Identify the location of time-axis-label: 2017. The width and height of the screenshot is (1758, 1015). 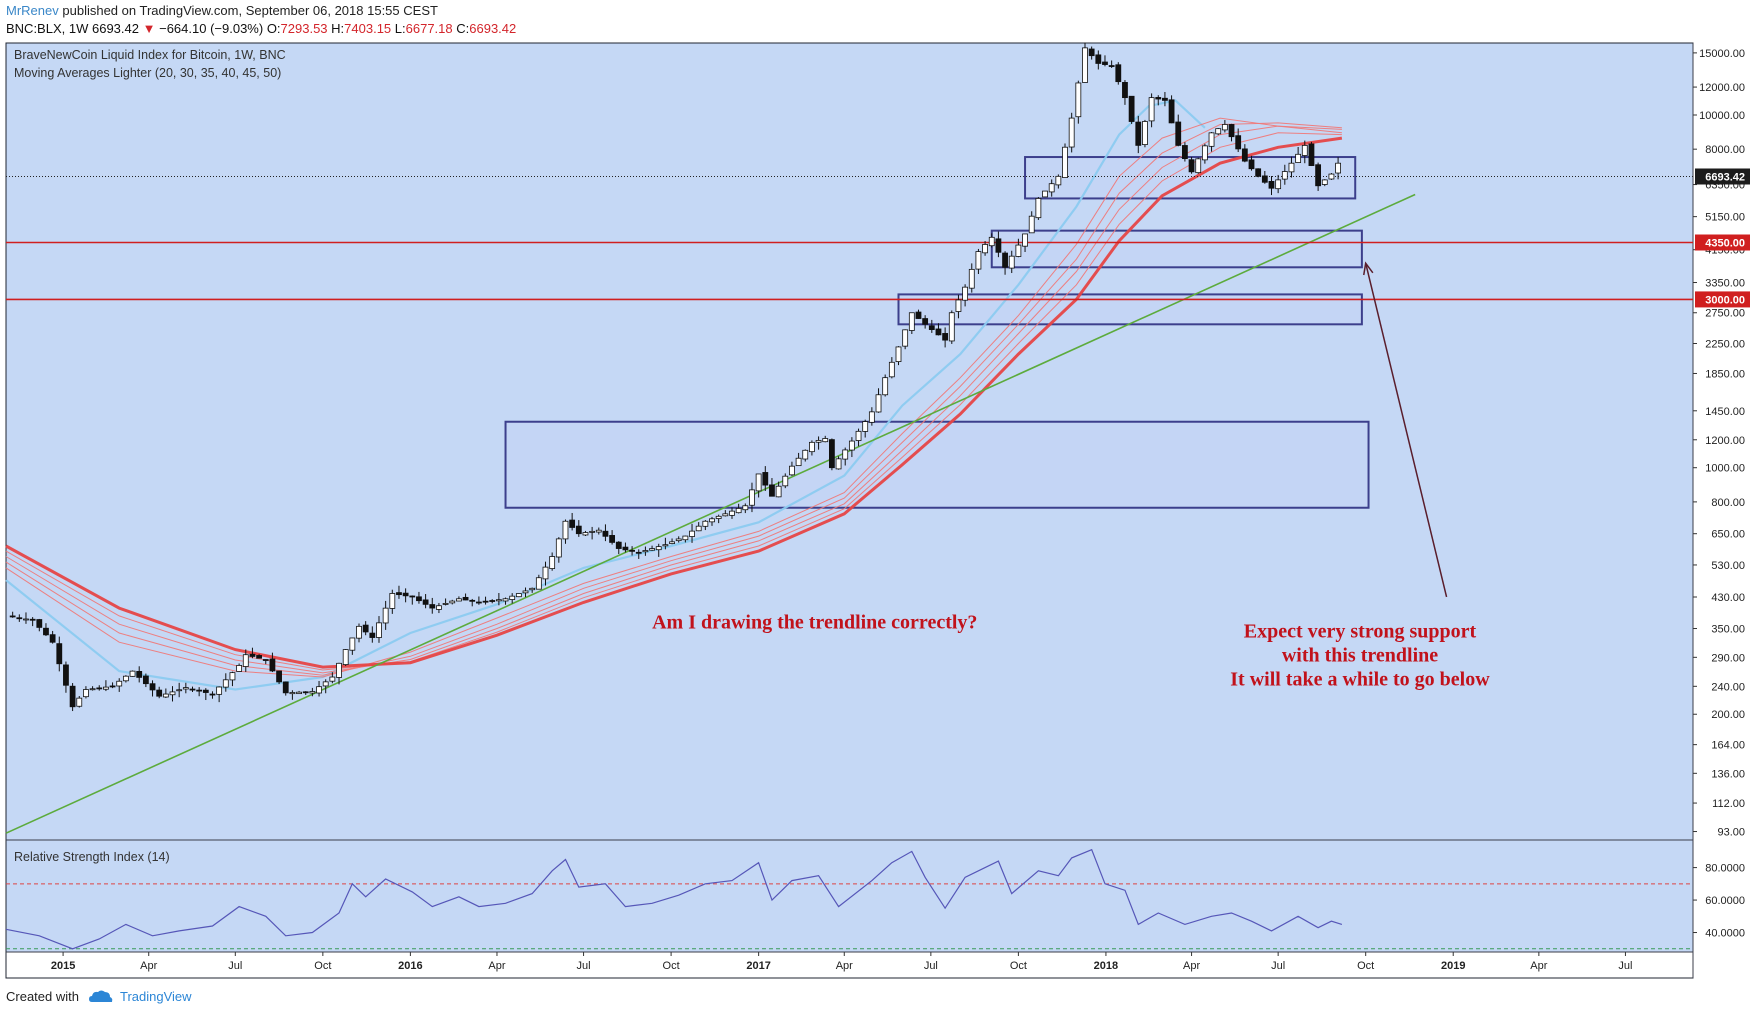
(758, 966).